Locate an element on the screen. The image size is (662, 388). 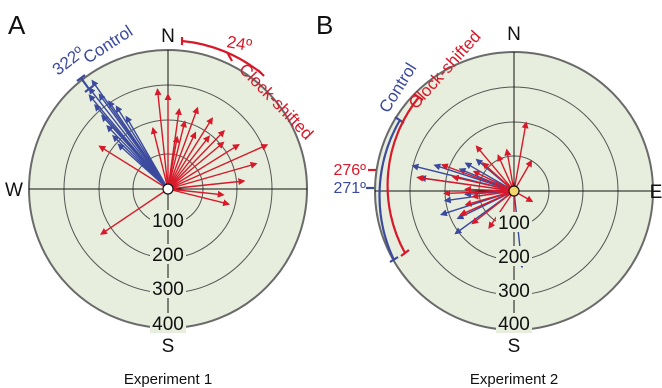
ring-labels-a: 100 200 300 400 is located at coordinates (168, 272).